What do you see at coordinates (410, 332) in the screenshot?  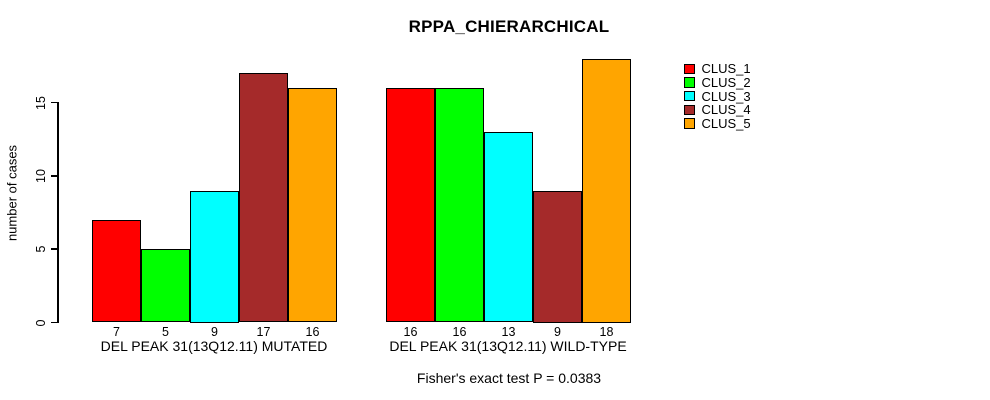 I see `bar-value-label-clus_1-group2: 16` at bounding box center [410, 332].